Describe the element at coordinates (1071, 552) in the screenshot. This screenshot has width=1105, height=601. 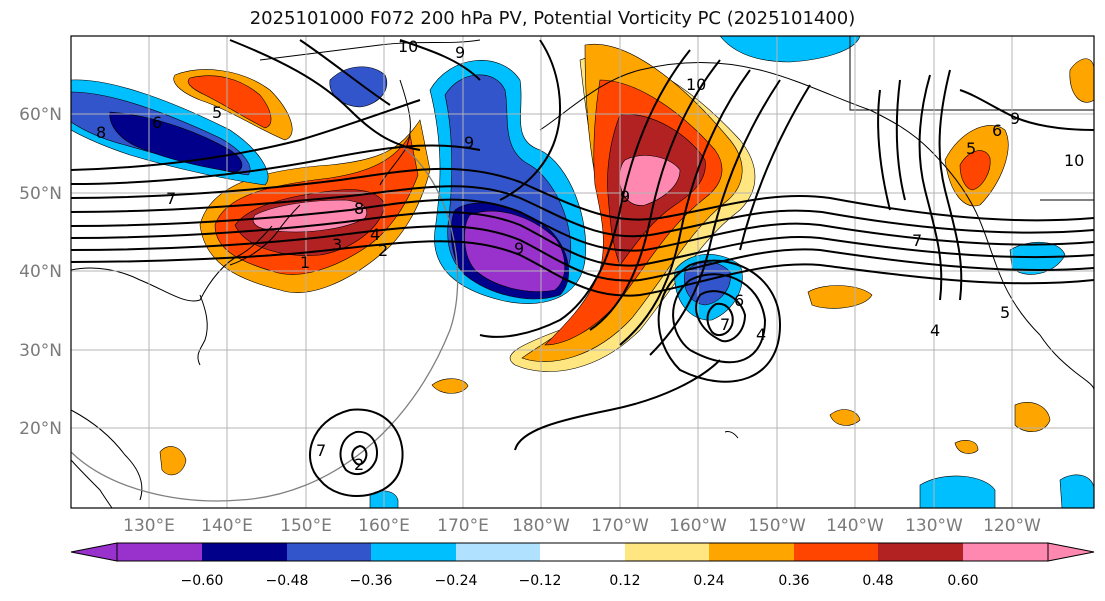
I see `colorbar-over-arrow` at that location.